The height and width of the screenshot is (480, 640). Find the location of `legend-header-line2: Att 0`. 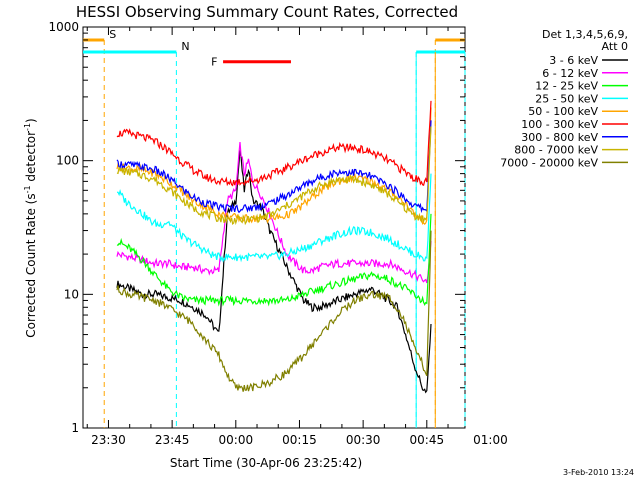

legend-header-line2: Att 0 is located at coordinates (615, 46).